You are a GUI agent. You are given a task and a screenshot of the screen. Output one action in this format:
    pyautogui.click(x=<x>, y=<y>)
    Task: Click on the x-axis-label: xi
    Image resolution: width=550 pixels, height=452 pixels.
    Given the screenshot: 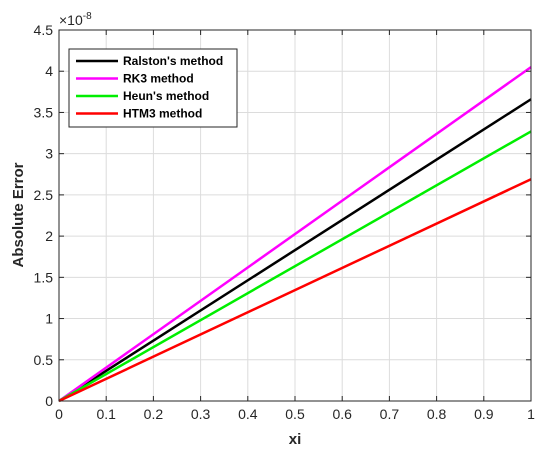 What is the action you would take?
    pyautogui.click(x=295, y=439)
    